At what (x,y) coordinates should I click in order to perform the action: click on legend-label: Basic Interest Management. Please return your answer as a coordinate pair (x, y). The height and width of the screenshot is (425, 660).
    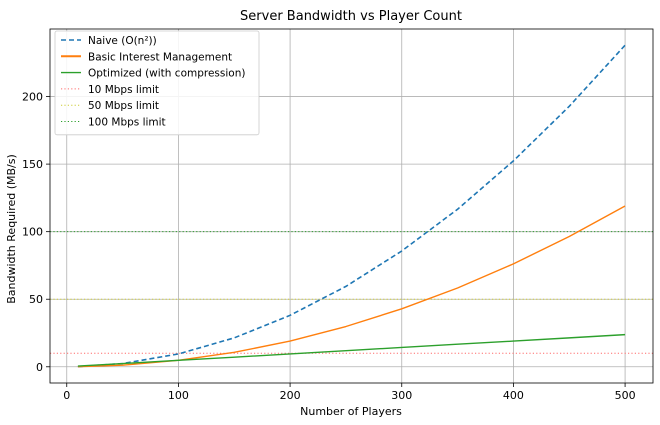
    Looking at the image, I should click on (160, 57).